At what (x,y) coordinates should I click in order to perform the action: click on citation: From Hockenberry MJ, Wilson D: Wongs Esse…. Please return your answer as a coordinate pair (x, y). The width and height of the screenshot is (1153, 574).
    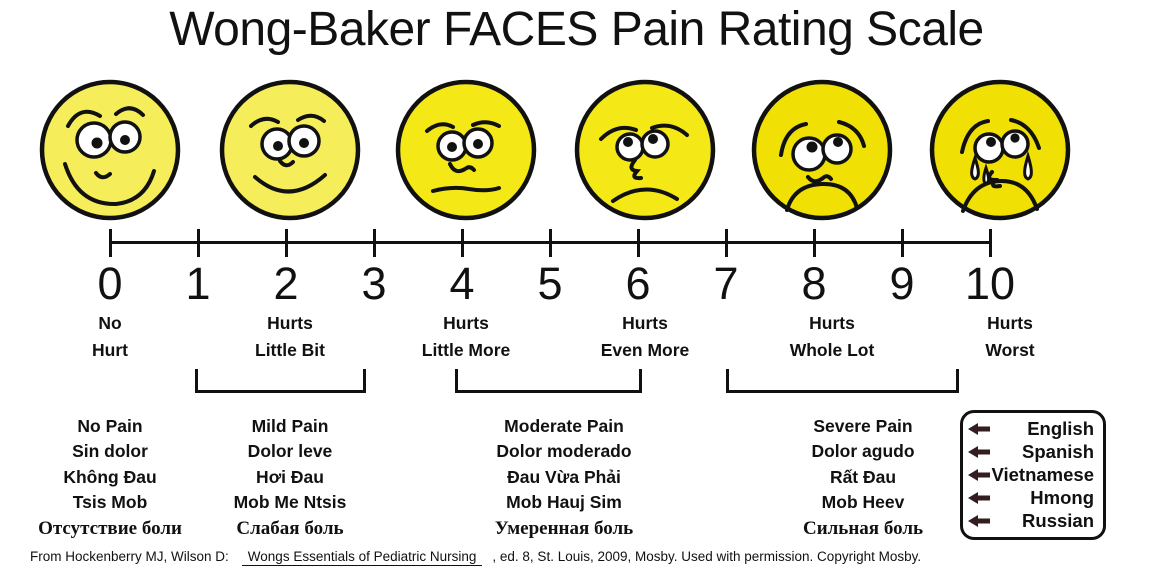
    Looking at the image, I should click on (475, 557).